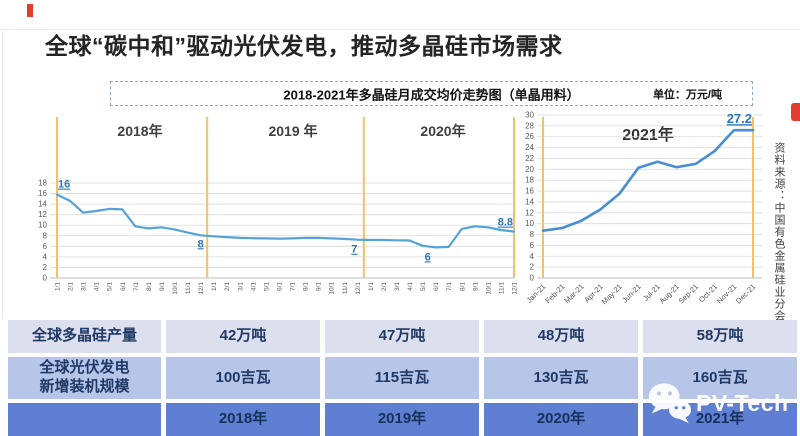 The width and height of the screenshot is (800, 436). I want to click on svg-text: 28, so click(529, 125).